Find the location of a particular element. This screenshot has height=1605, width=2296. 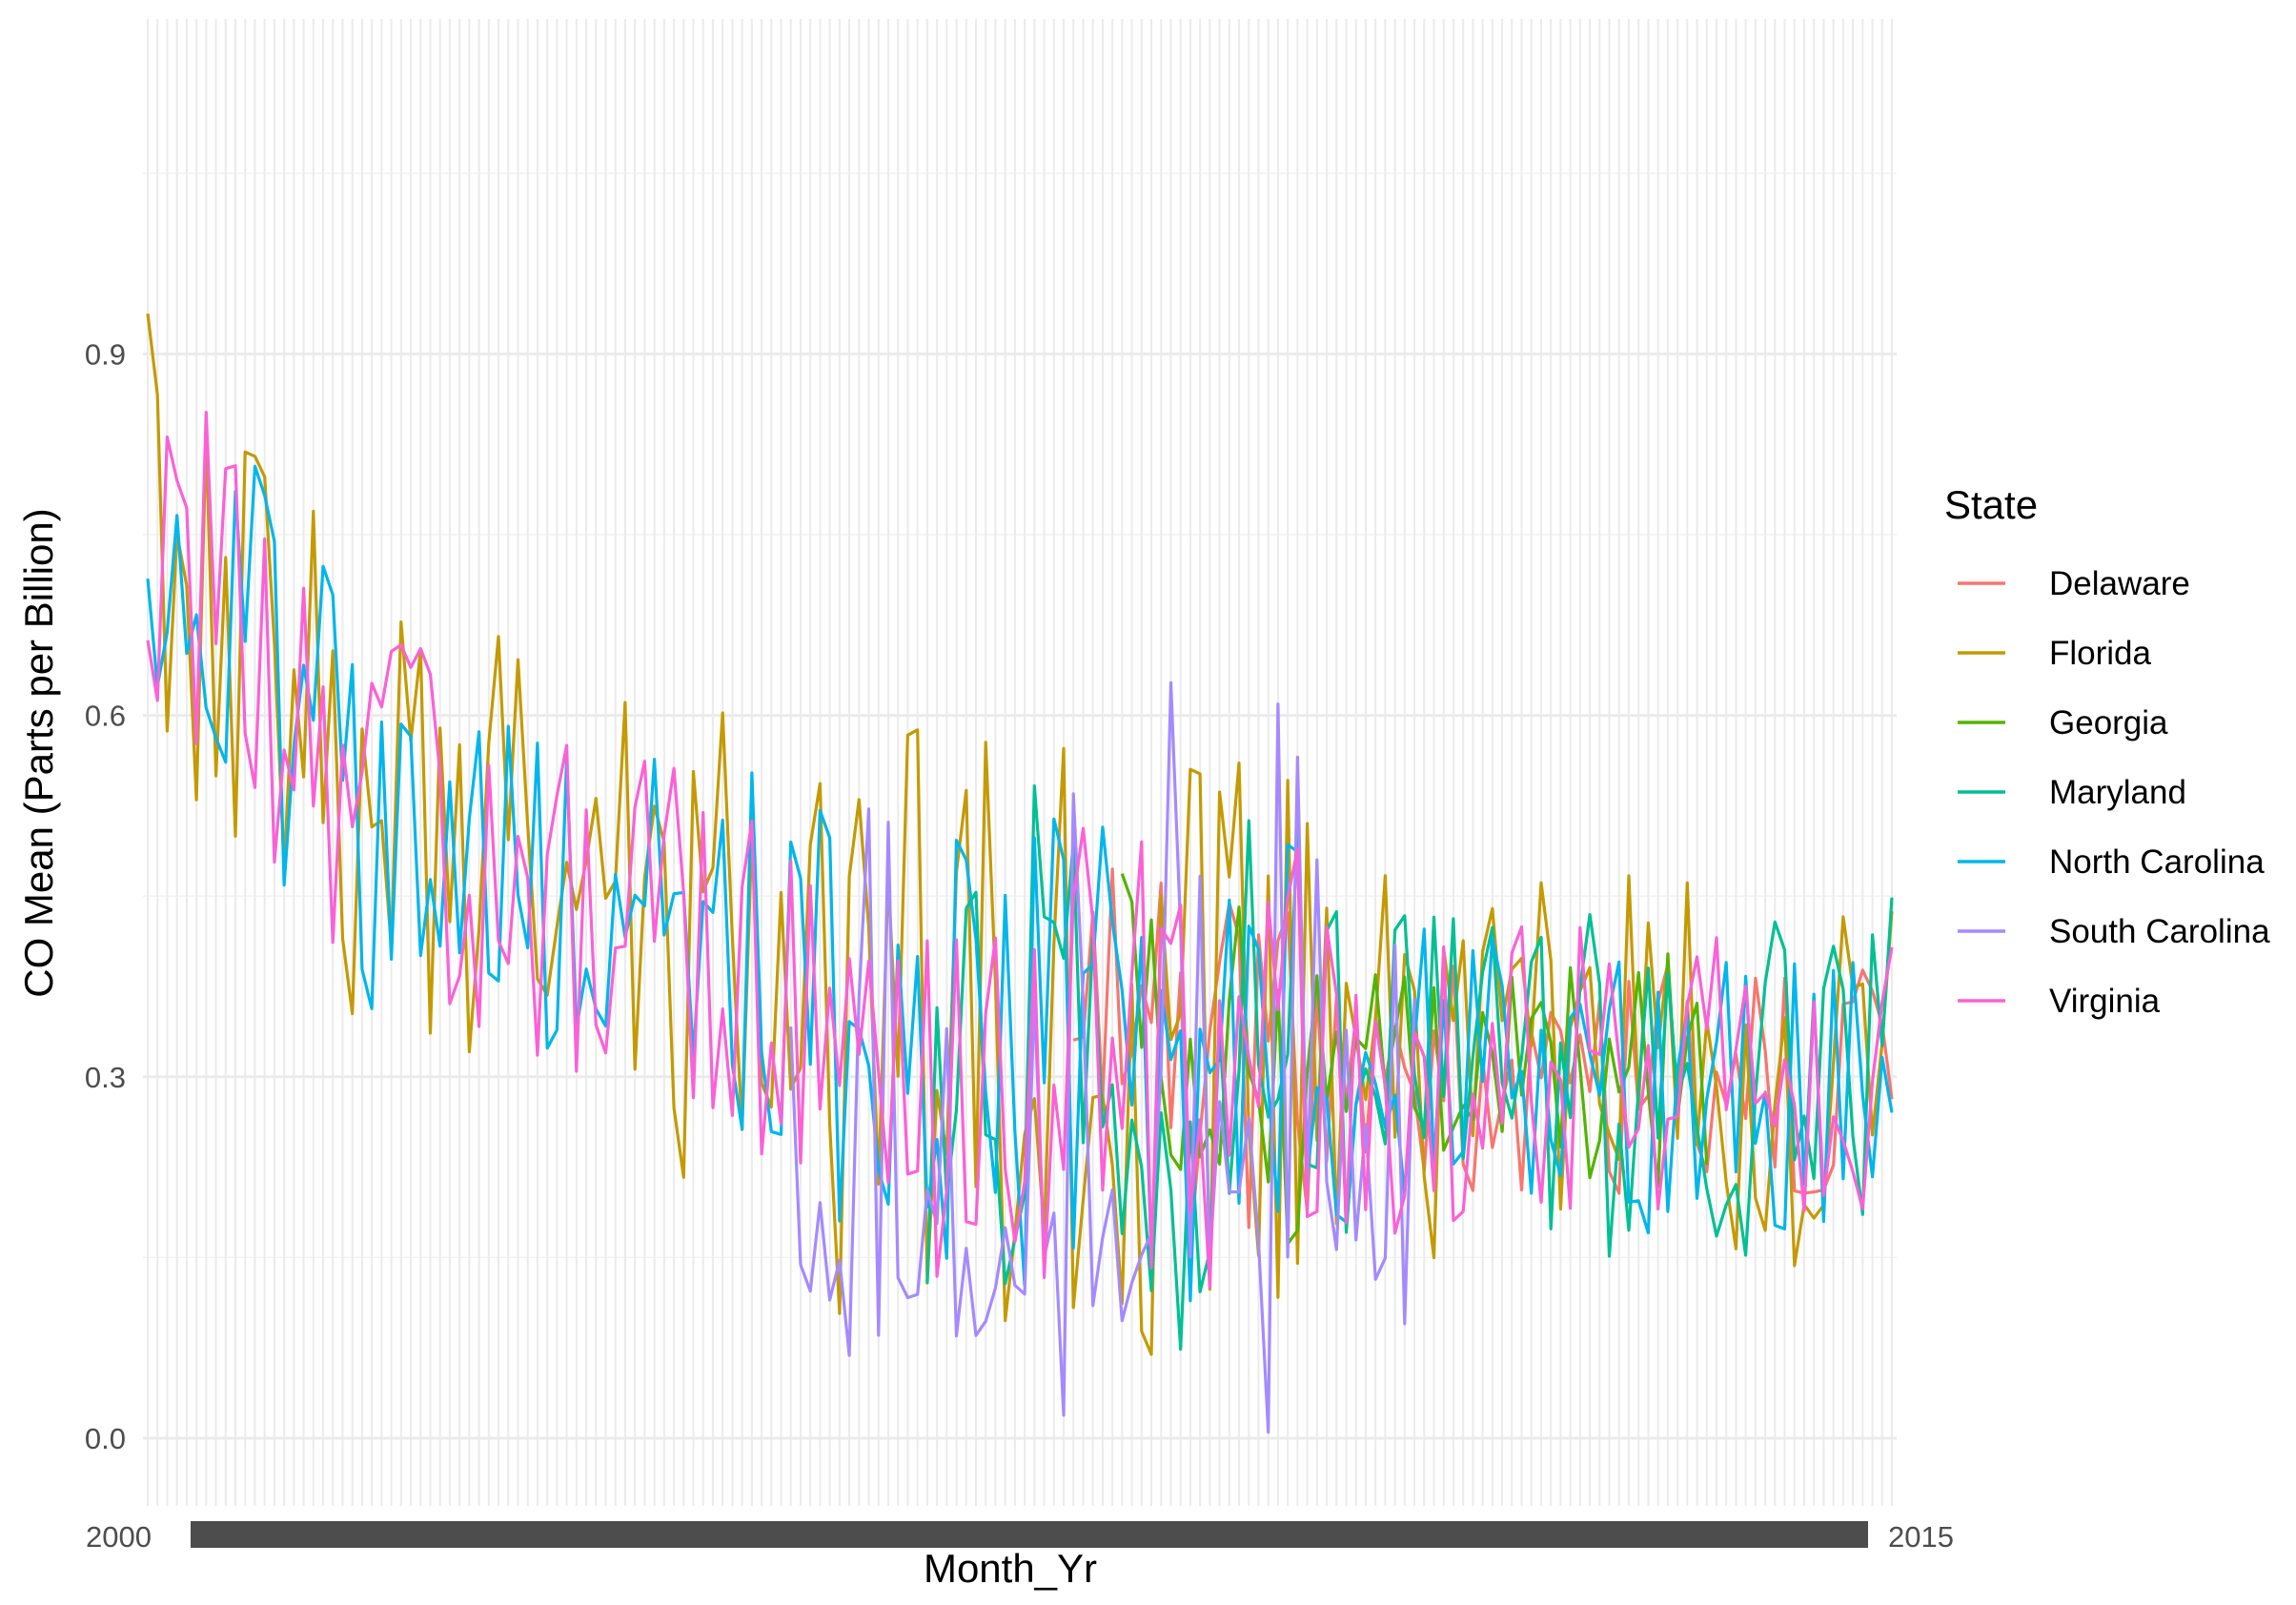

legend-item: Delaware is located at coordinates (2074, 584).